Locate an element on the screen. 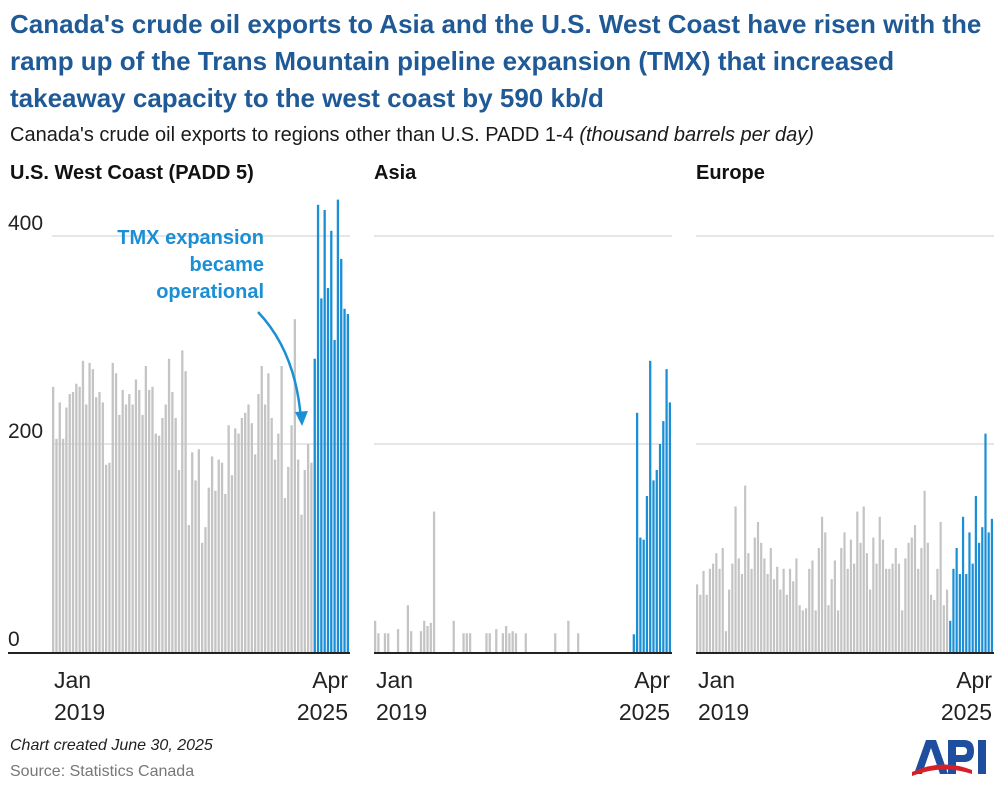 The height and width of the screenshot is (797, 1000). subtitle-unit: (thousand barrels per day) is located at coordinates (696, 135).